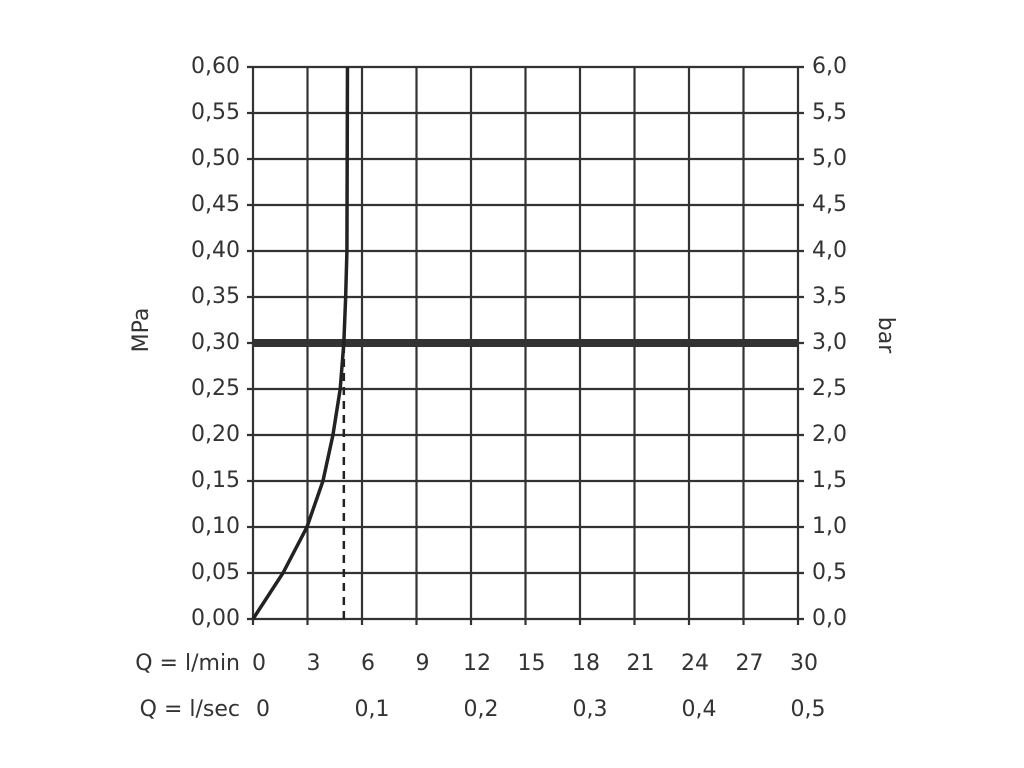  What do you see at coordinates (477, 663) in the screenshot?
I see `x-tick-label: 12` at bounding box center [477, 663].